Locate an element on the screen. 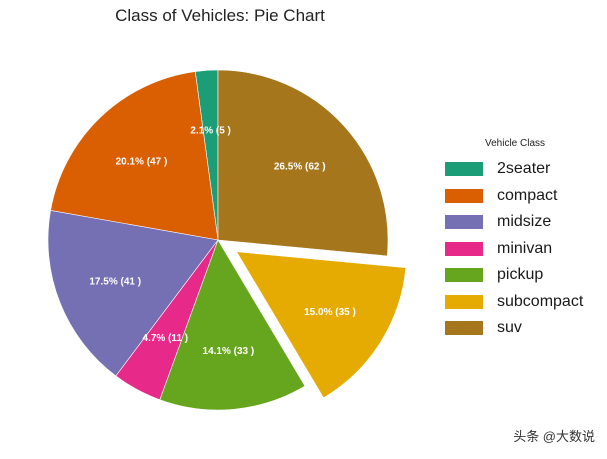 The image size is (607, 459). legend-item-subcompact: subcompact is located at coordinates (520, 302).